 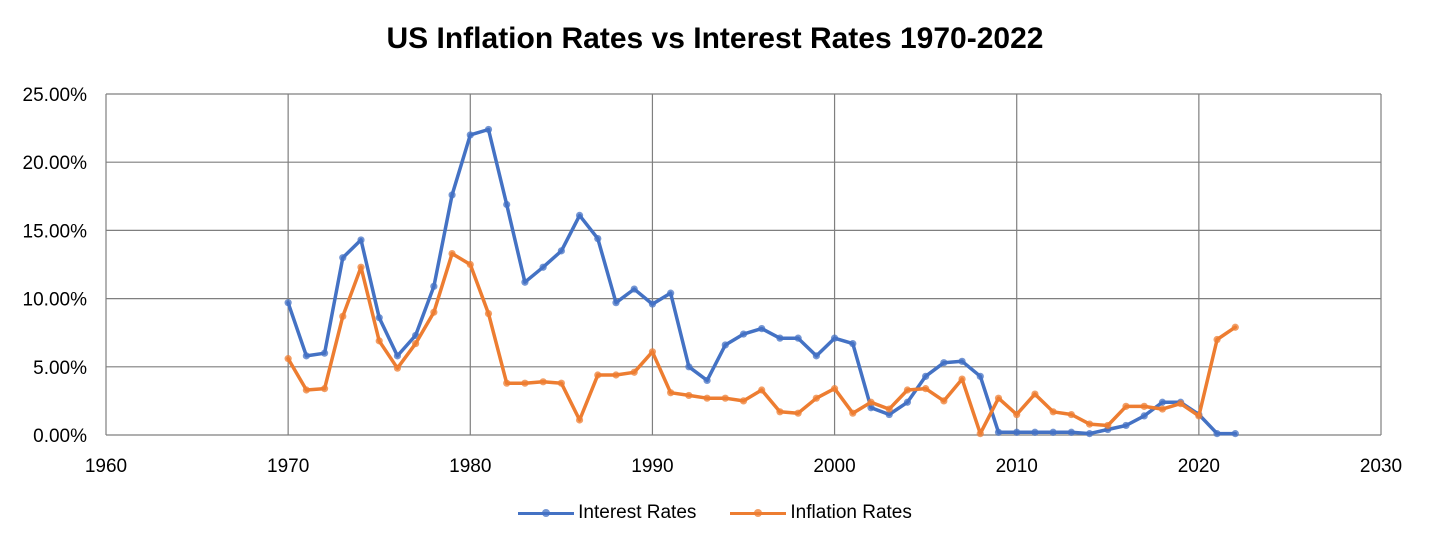 What do you see at coordinates (55, 231) in the screenshot?
I see `y-tick-label: 15.00%` at bounding box center [55, 231].